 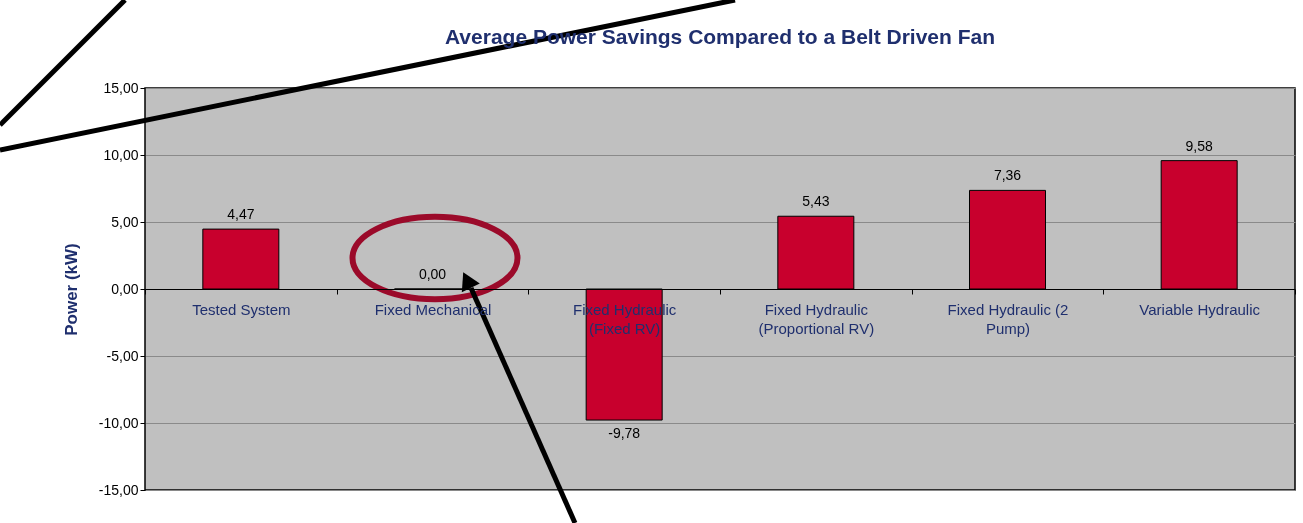 What do you see at coordinates (1199, 145) in the screenshot?
I see `data-label: 9,58` at bounding box center [1199, 145].